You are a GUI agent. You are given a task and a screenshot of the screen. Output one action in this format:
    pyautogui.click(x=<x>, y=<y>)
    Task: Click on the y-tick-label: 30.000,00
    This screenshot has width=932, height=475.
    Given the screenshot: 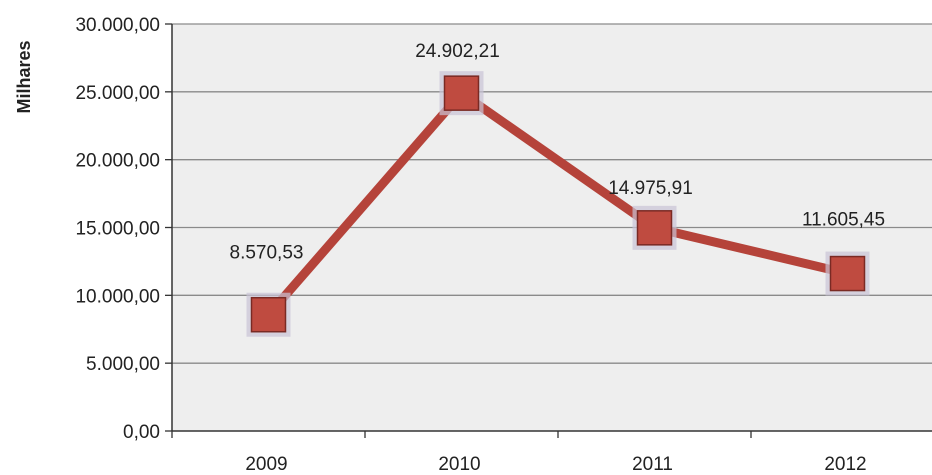 What is the action you would take?
    pyautogui.click(x=117, y=25)
    